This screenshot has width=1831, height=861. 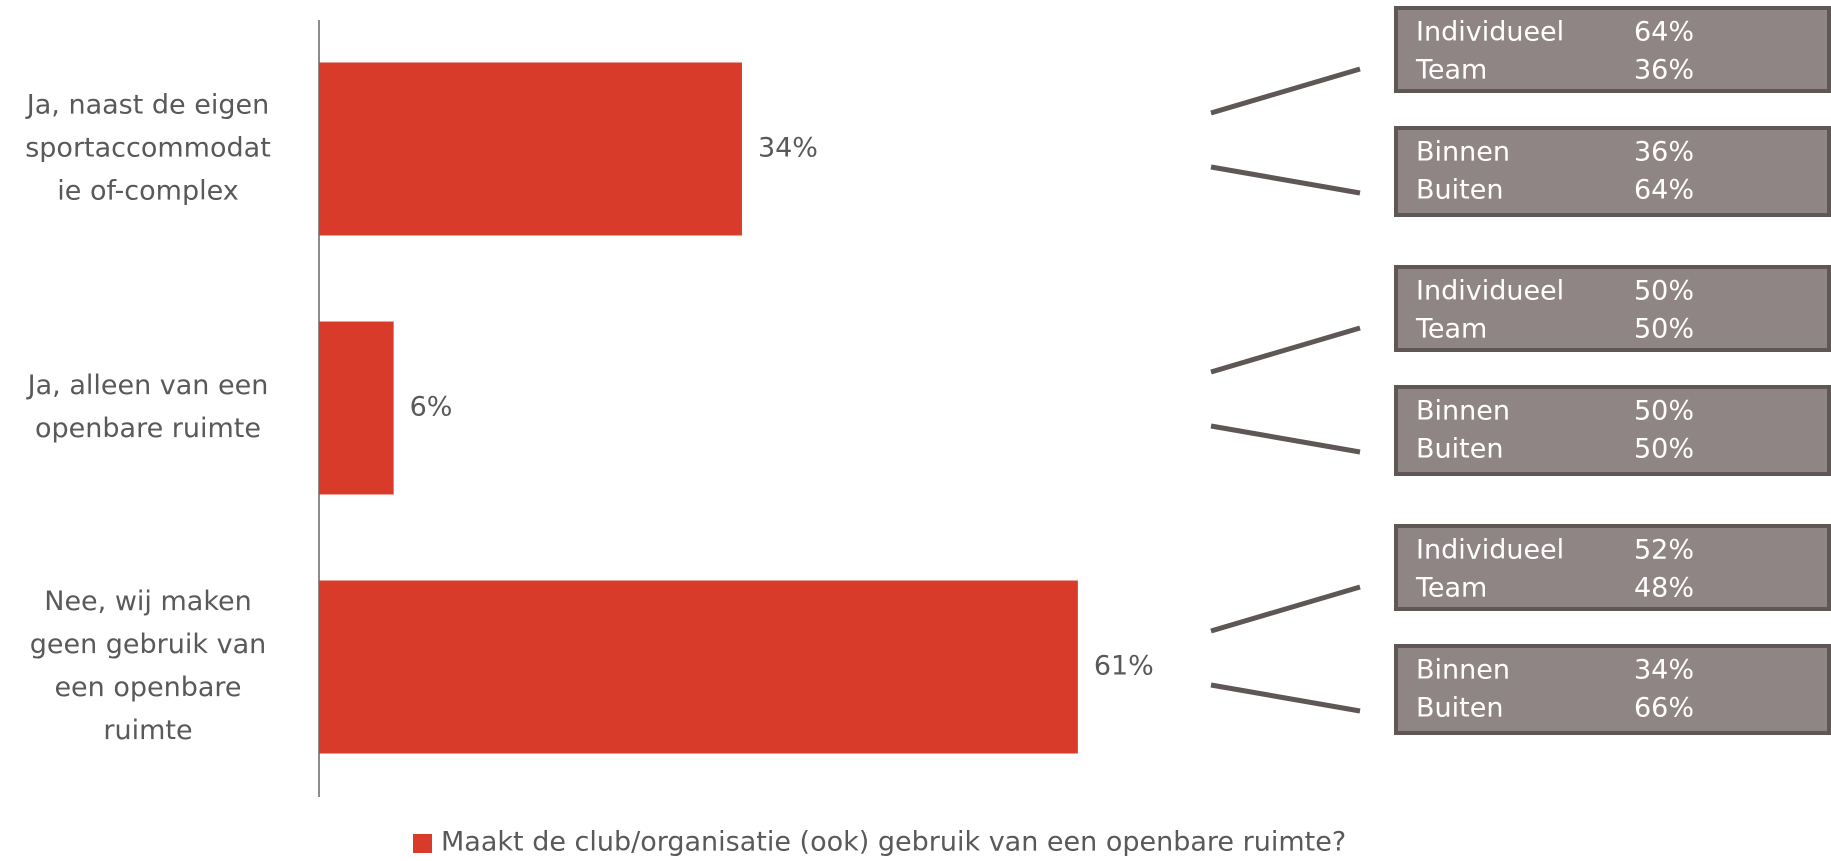 I want to click on callout-box: Binnen 50% Buiten 50%, so click(x=1612, y=430).